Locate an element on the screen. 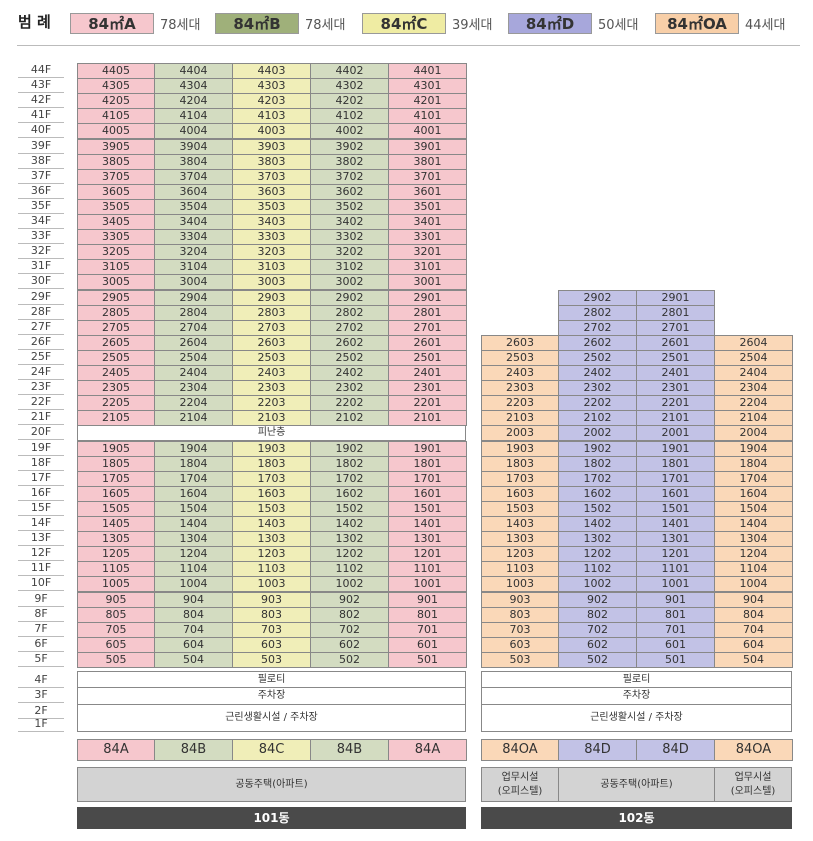  floor-label: 28F is located at coordinates (41, 312).